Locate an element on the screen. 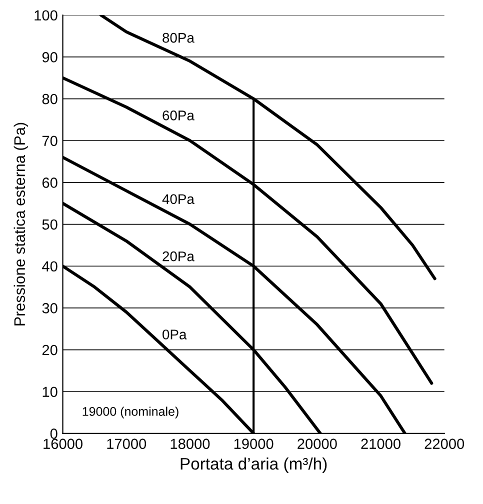 The height and width of the screenshot is (504, 483). x-tick-label: 19000 is located at coordinates (254, 444).